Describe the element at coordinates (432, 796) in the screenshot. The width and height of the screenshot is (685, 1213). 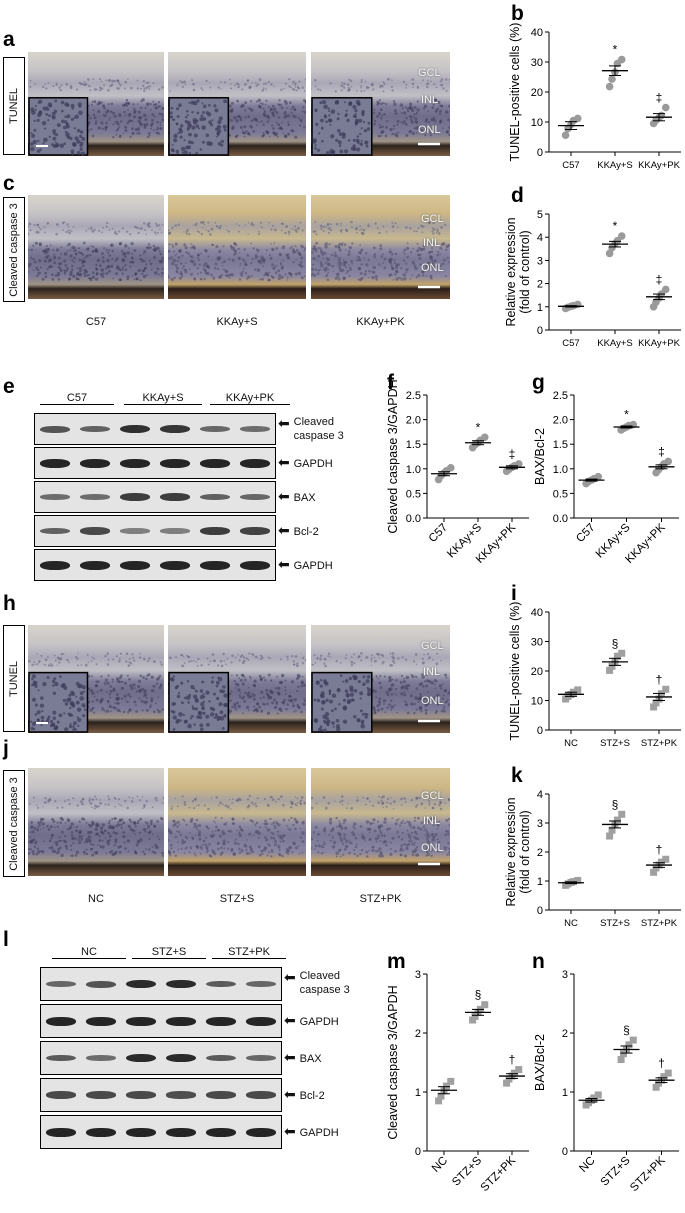
I see `panel-j-layer-gcl: GCL` at that location.